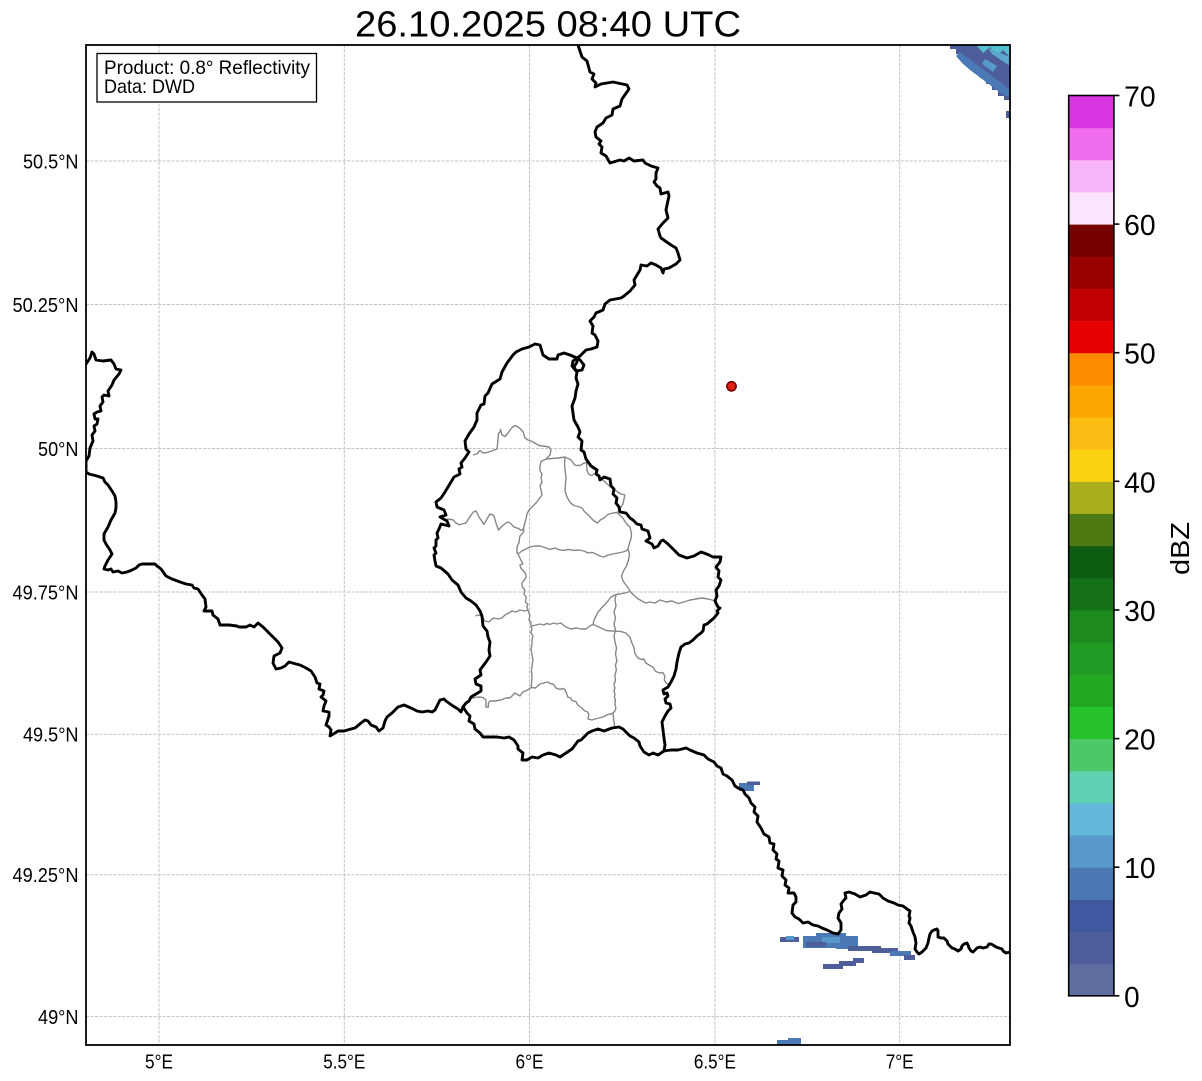  What do you see at coordinates (1180, 548) in the screenshot?
I see `svg-text: dBZ` at bounding box center [1180, 548].